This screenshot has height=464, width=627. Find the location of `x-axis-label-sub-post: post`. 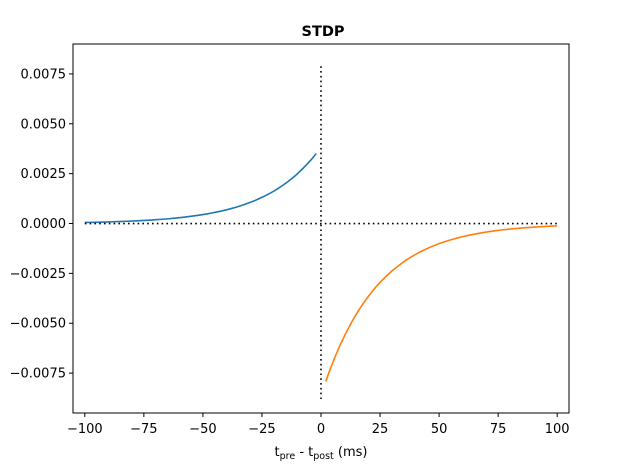

x-axis-label-sub-post: post is located at coordinates (323, 456).